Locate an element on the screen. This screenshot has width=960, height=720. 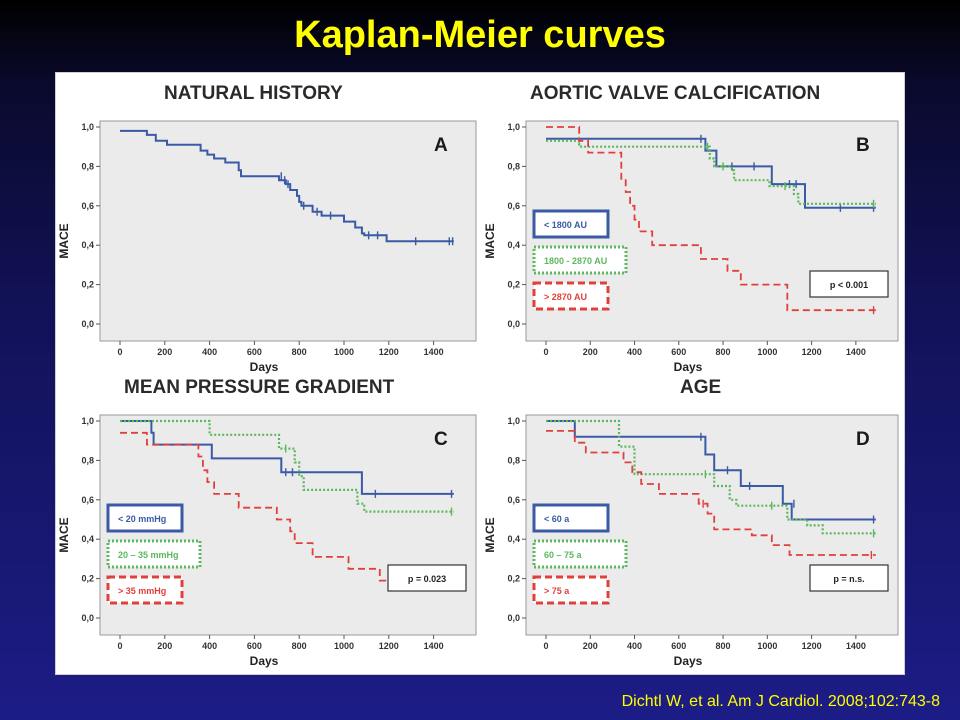
chart-title: AGE is located at coordinates (700, 387).